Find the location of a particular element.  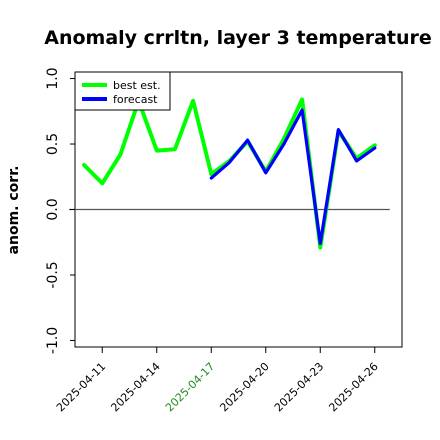

y-tick-label: -0.5 is located at coordinates (53, 274).